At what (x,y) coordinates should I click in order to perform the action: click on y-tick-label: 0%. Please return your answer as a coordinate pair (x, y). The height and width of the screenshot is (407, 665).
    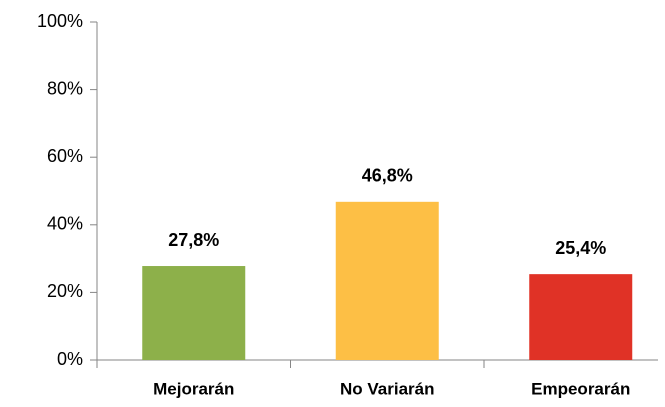
    Looking at the image, I should click on (70, 359).